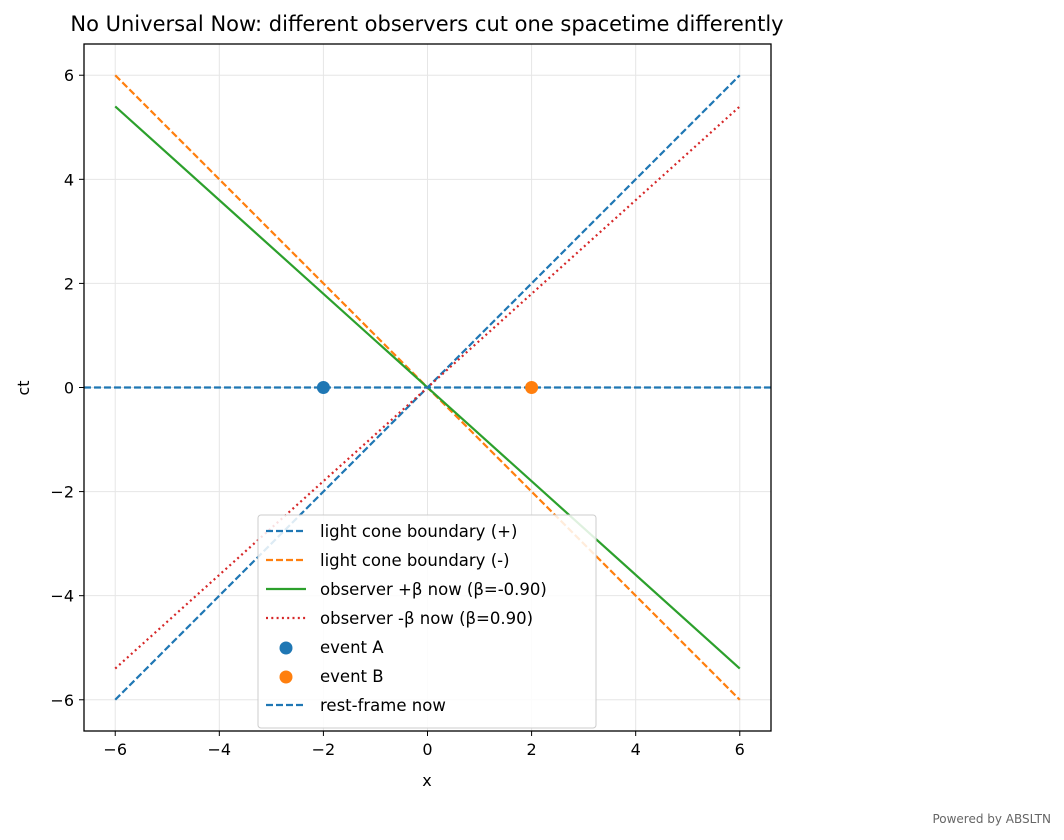 This screenshot has width=1064, height=840. What do you see at coordinates (426, 780) in the screenshot?
I see `x-axis-label: x` at bounding box center [426, 780].